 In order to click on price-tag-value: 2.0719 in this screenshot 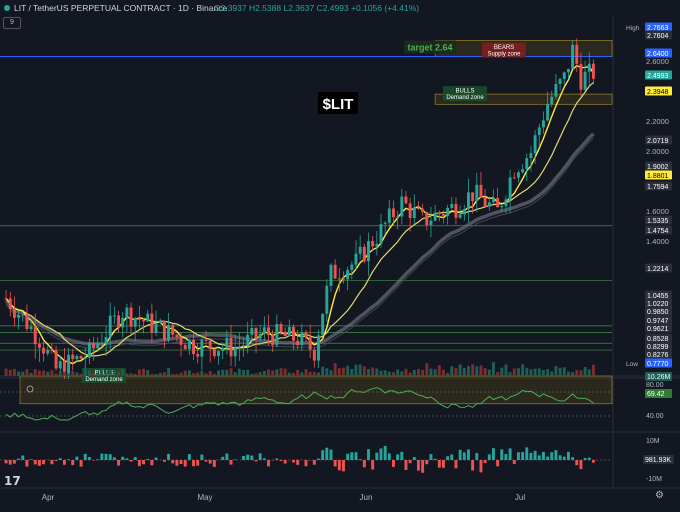, I will do `click(658, 141)`.